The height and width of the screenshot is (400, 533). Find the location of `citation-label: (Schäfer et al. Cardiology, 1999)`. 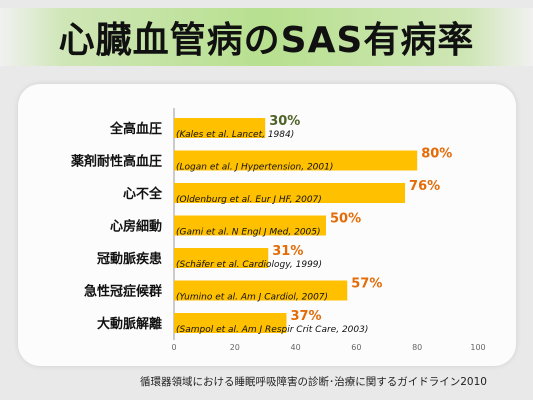

citation-label: (Schäfer et al. Cardiology, 1999) is located at coordinates (249, 265).